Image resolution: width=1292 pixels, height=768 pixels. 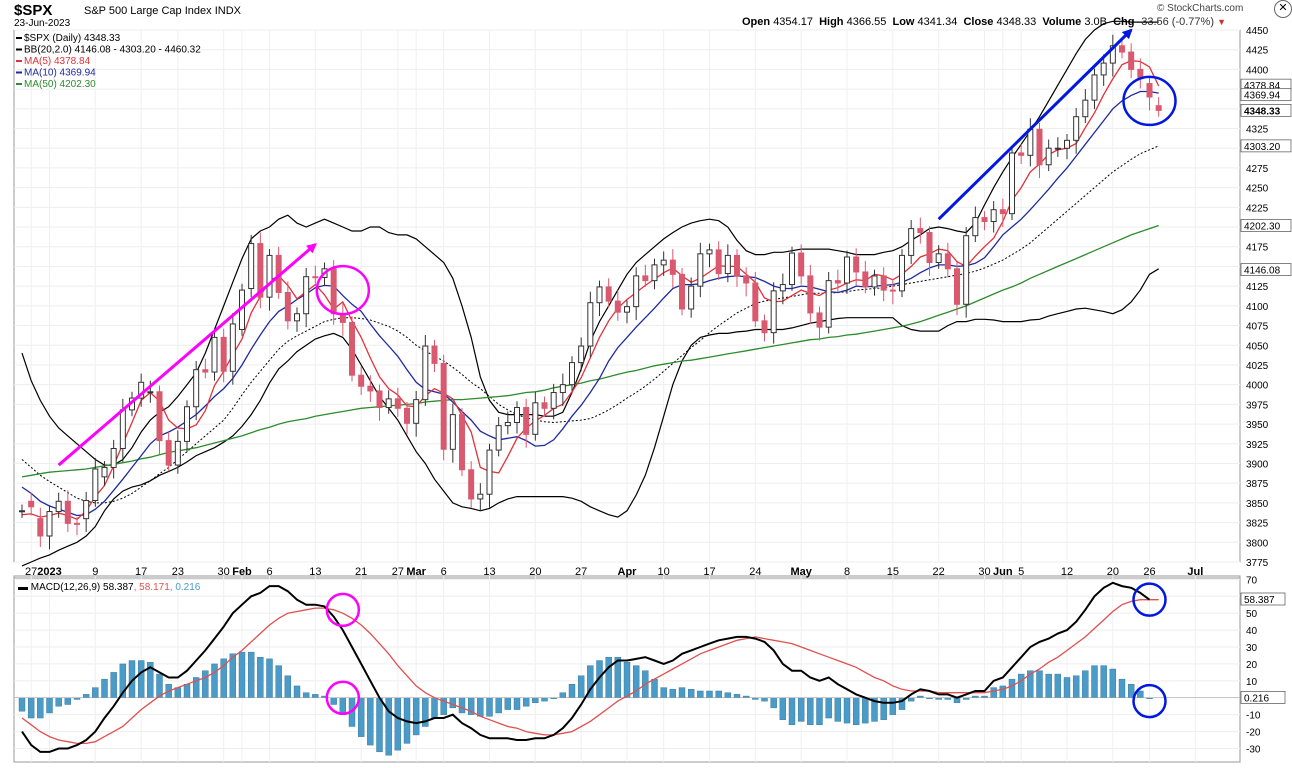 I want to click on close-value: 4348.33, so click(x=1016, y=22).